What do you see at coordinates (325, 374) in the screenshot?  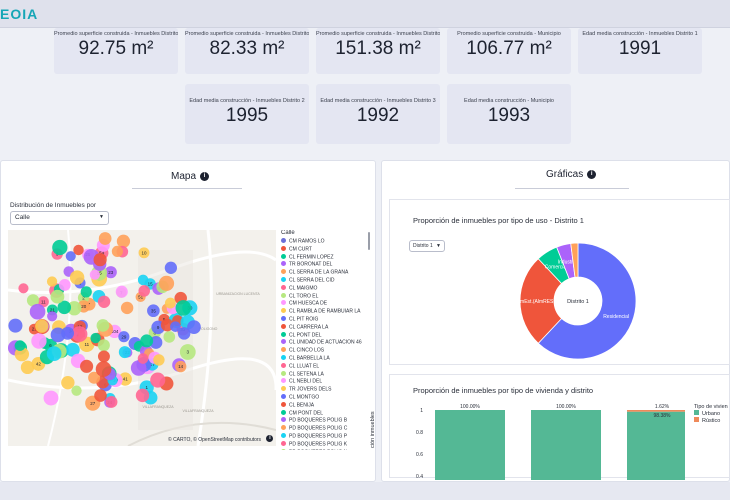 I see `legend-item: CL SETENA LA` at bounding box center [325, 374].